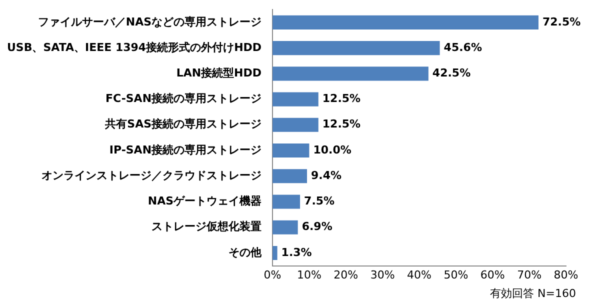 This screenshot has width=590, height=305. Describe the element at coordinates (332, 149) in the screenshot. I see `data-label: 10.0%` at that location.